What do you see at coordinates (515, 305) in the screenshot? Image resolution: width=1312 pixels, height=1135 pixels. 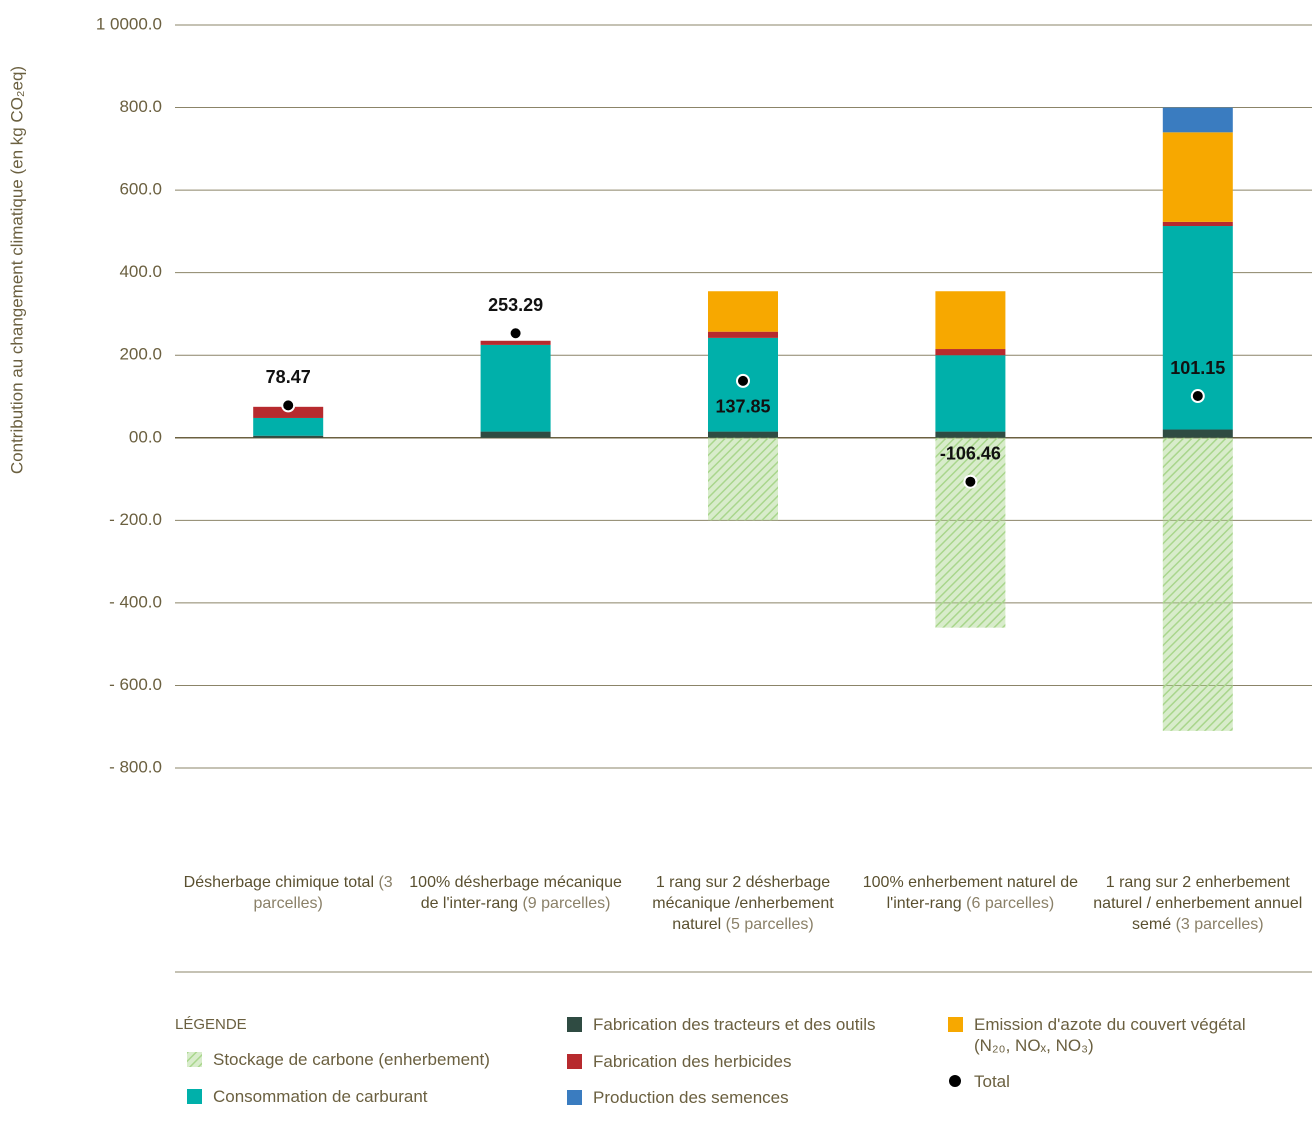 I see `total-label: 253.29` at bounding box center [515, 305].